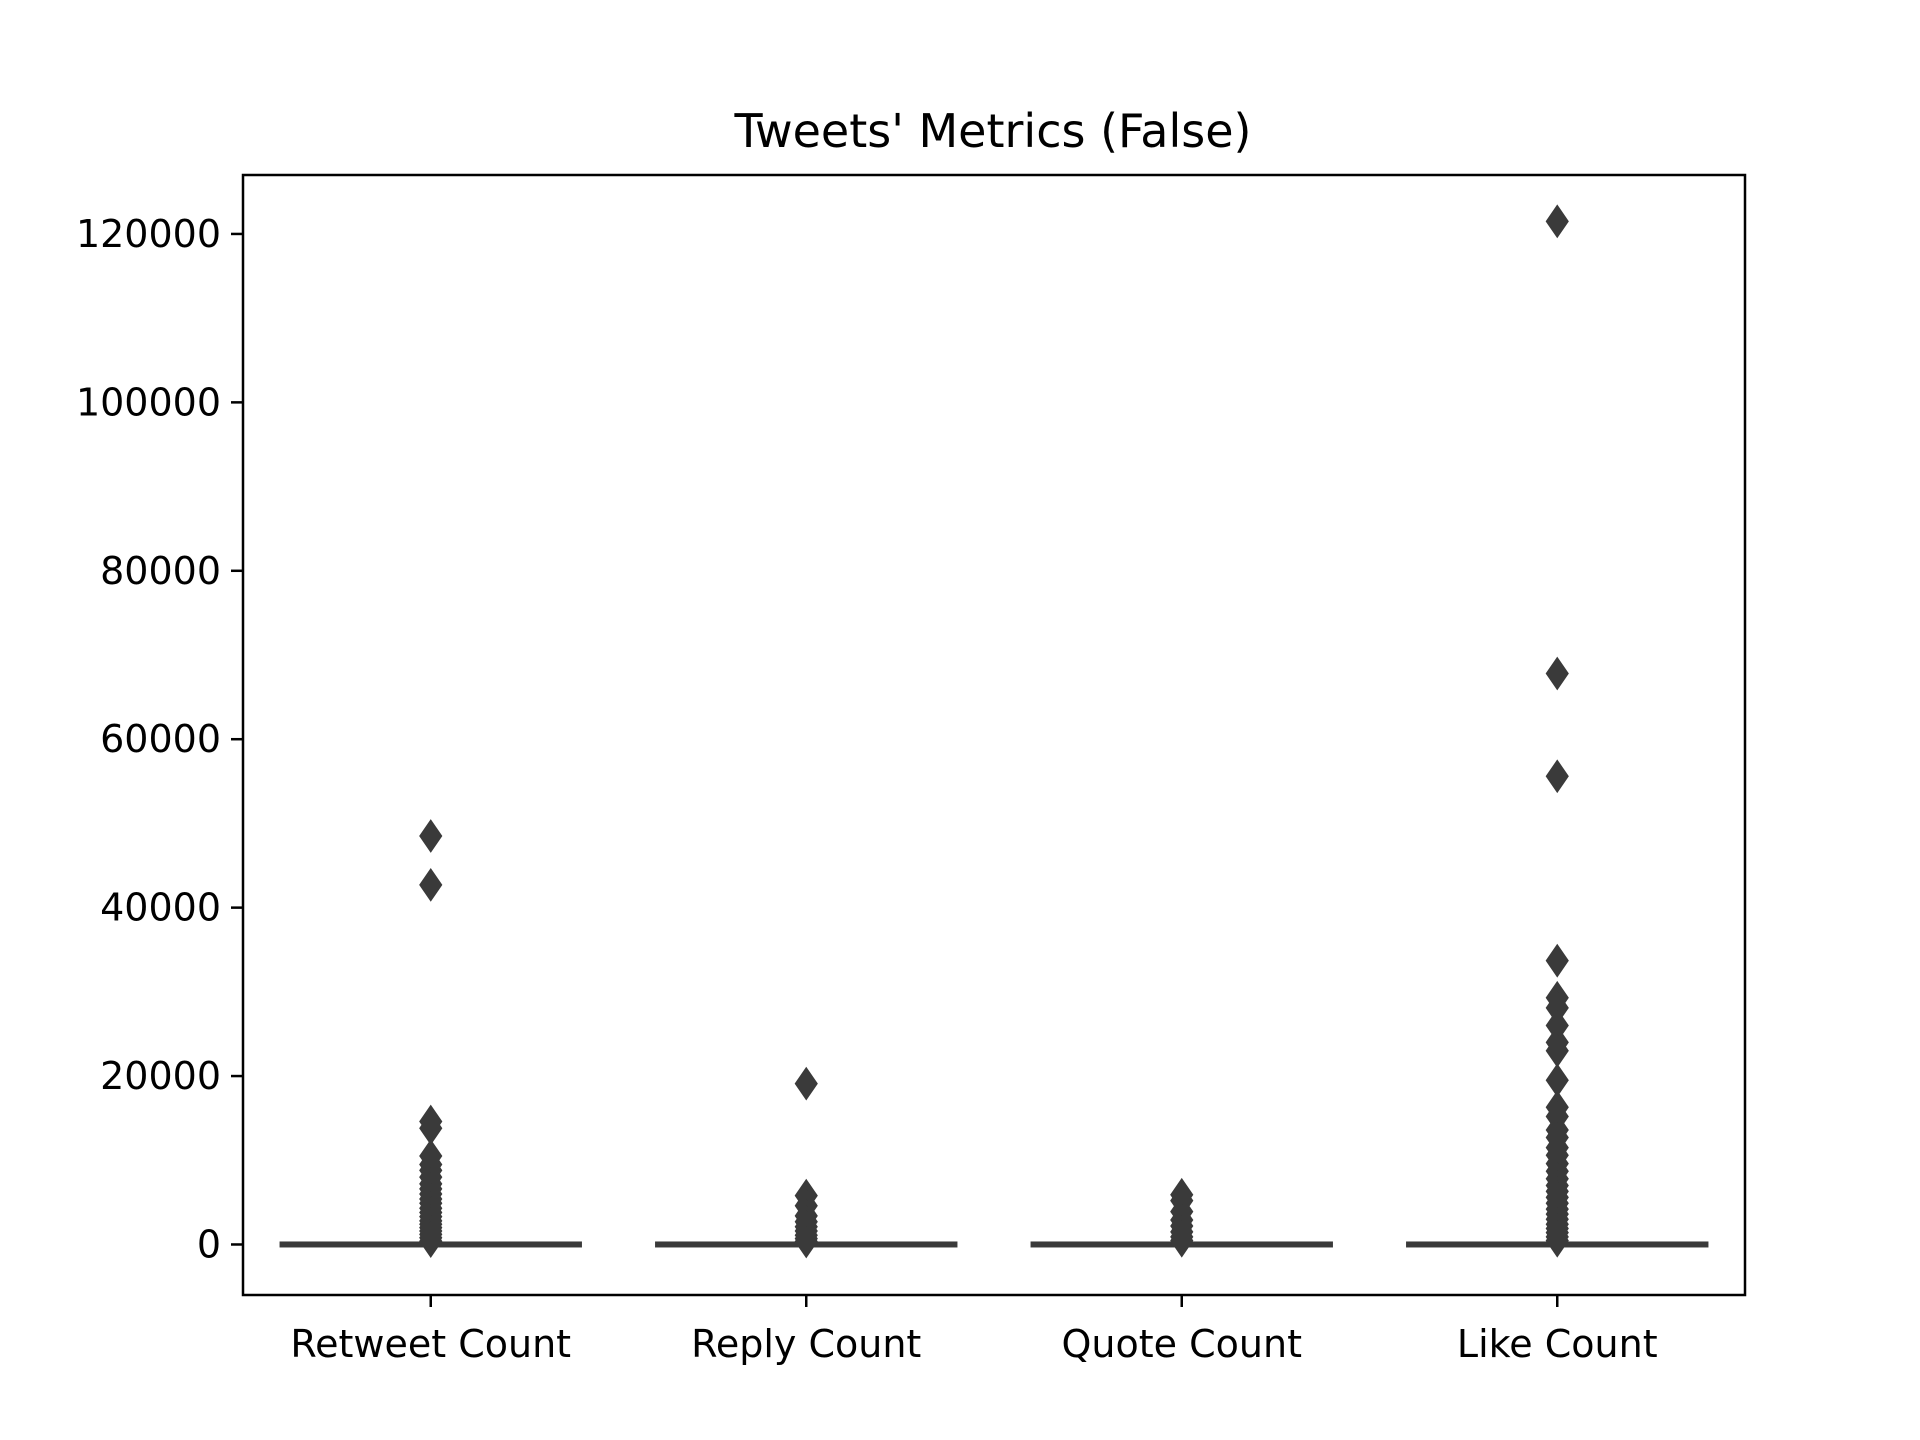 The image size is (1920, 1440). I want to click on x-tick-label: Reply Count, so click(806, 1344).